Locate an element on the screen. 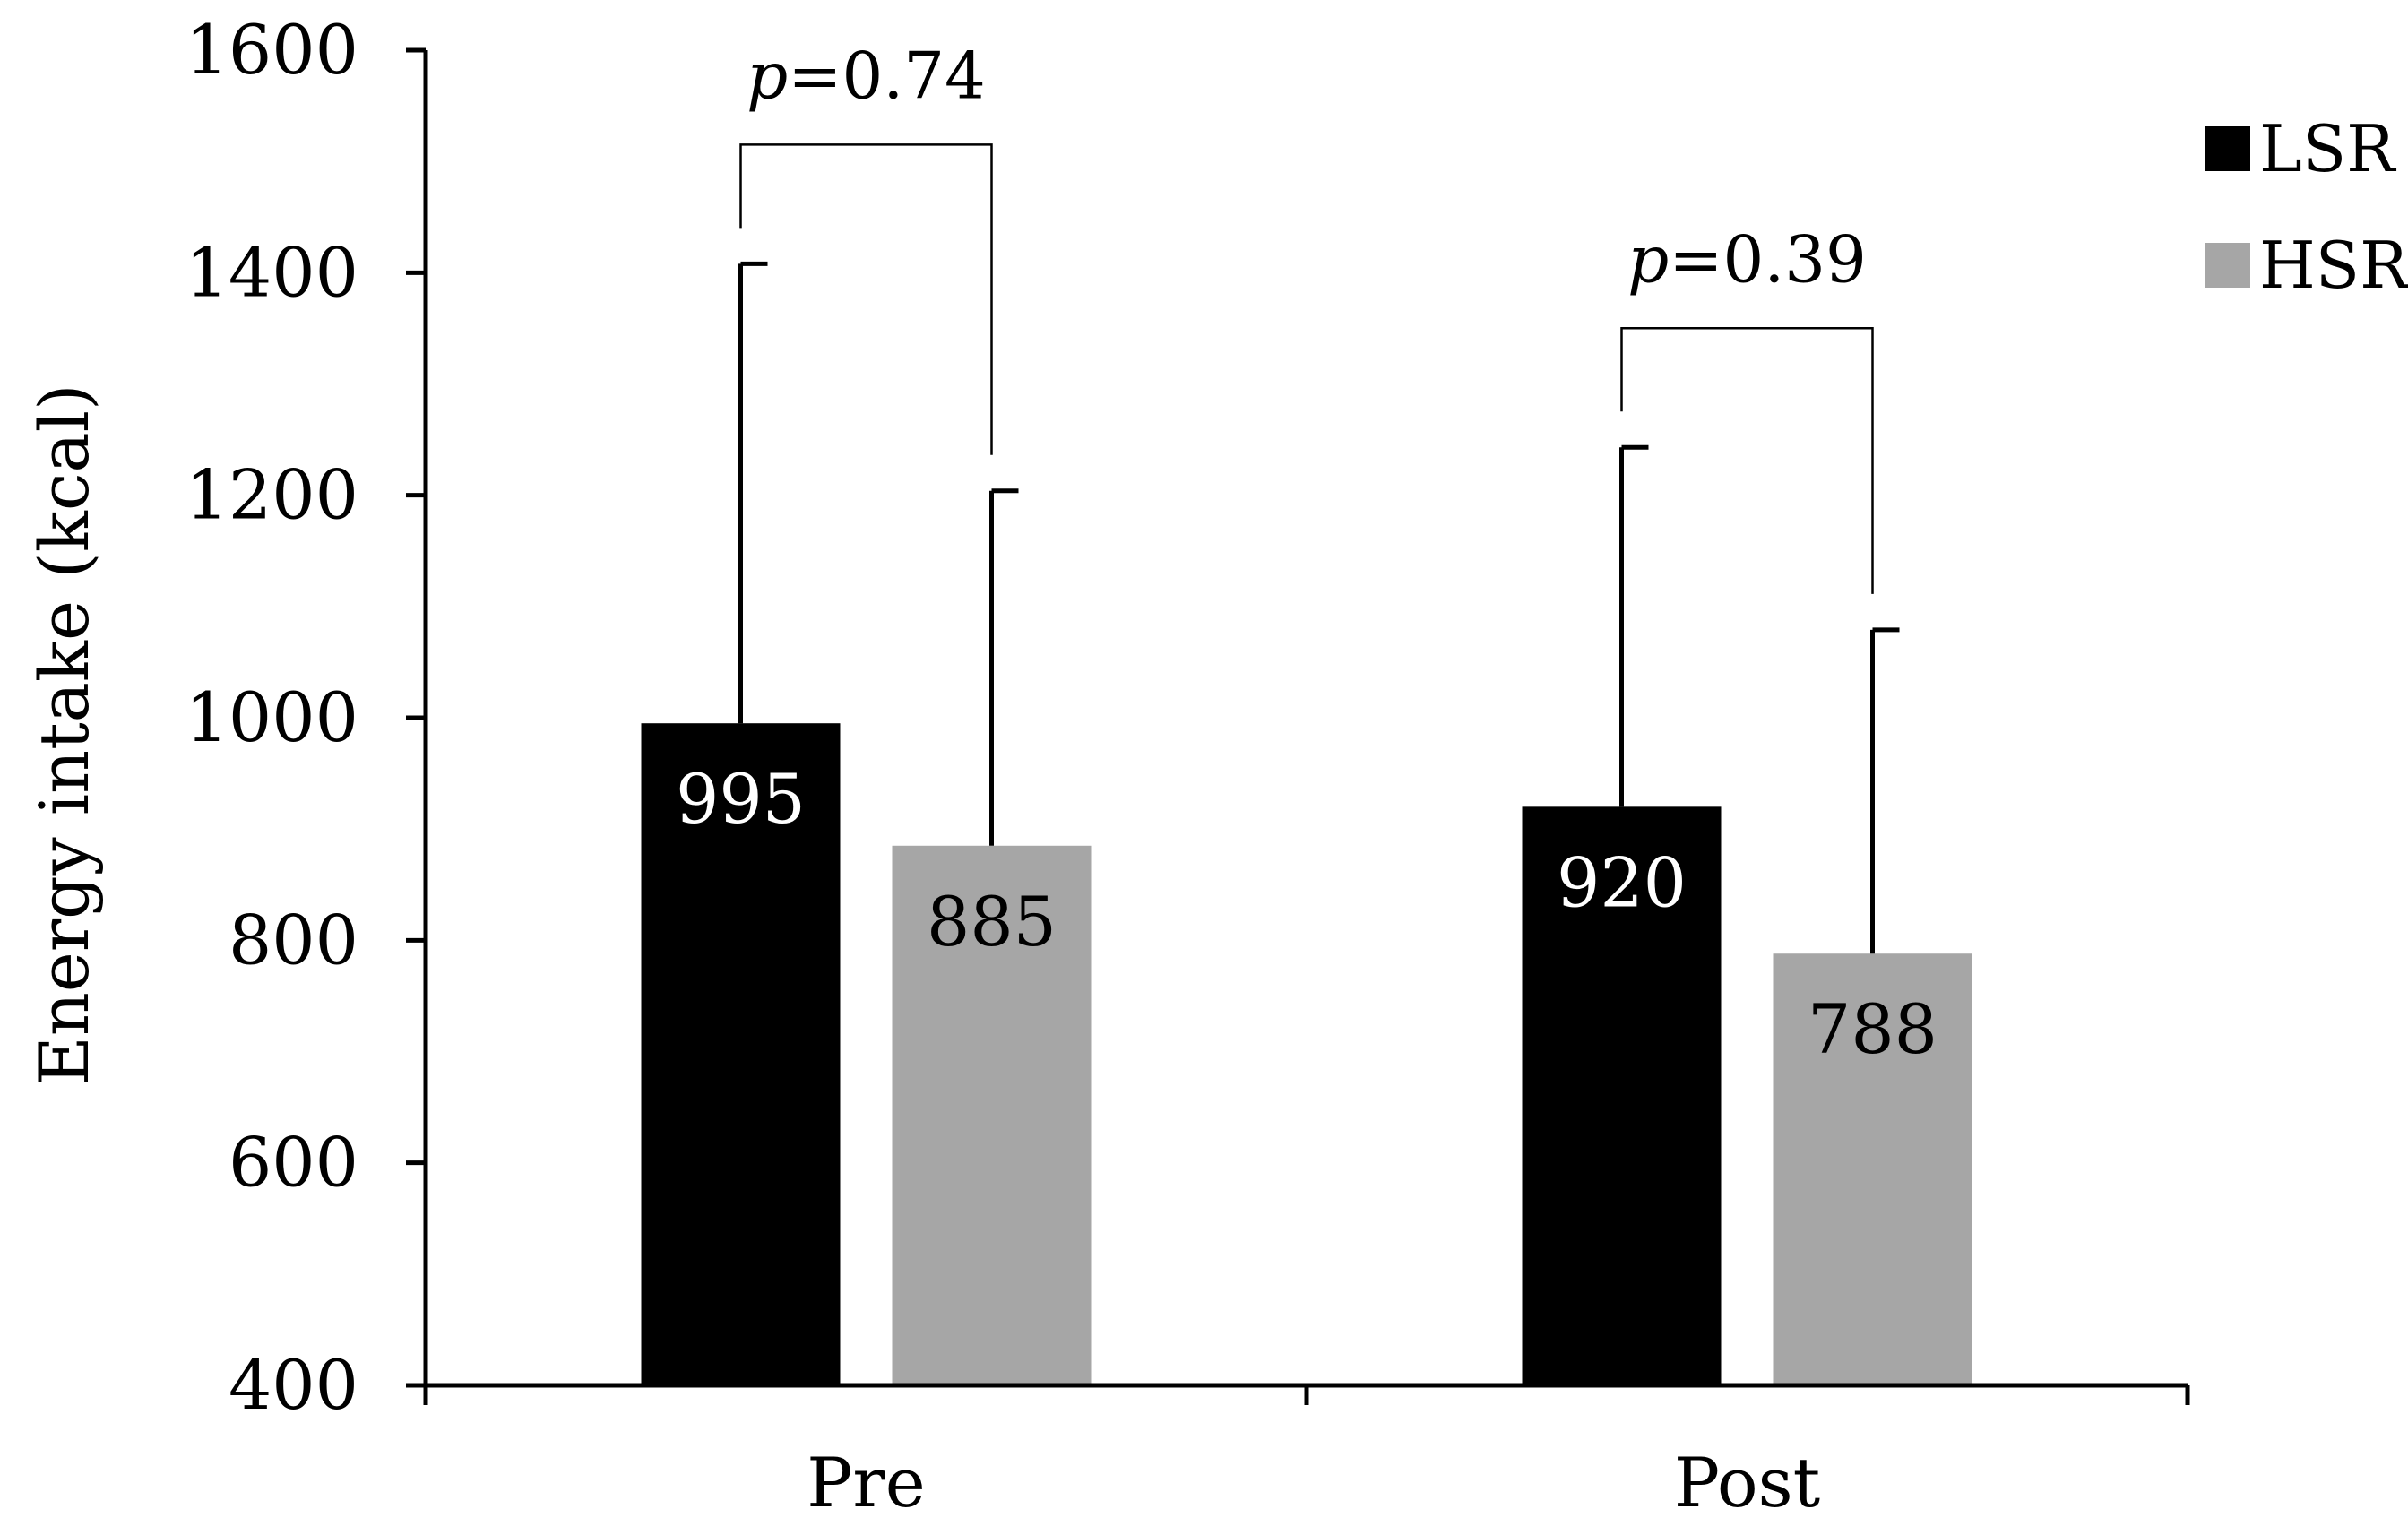  x-tick-label: Post is located at coordinates (1747, 1482).